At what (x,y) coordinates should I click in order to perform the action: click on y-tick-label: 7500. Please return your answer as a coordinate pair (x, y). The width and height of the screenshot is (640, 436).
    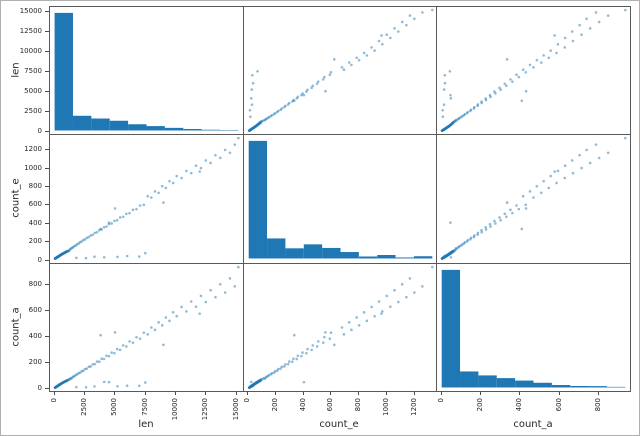
    Looking at the image, I should click on (33, 70).